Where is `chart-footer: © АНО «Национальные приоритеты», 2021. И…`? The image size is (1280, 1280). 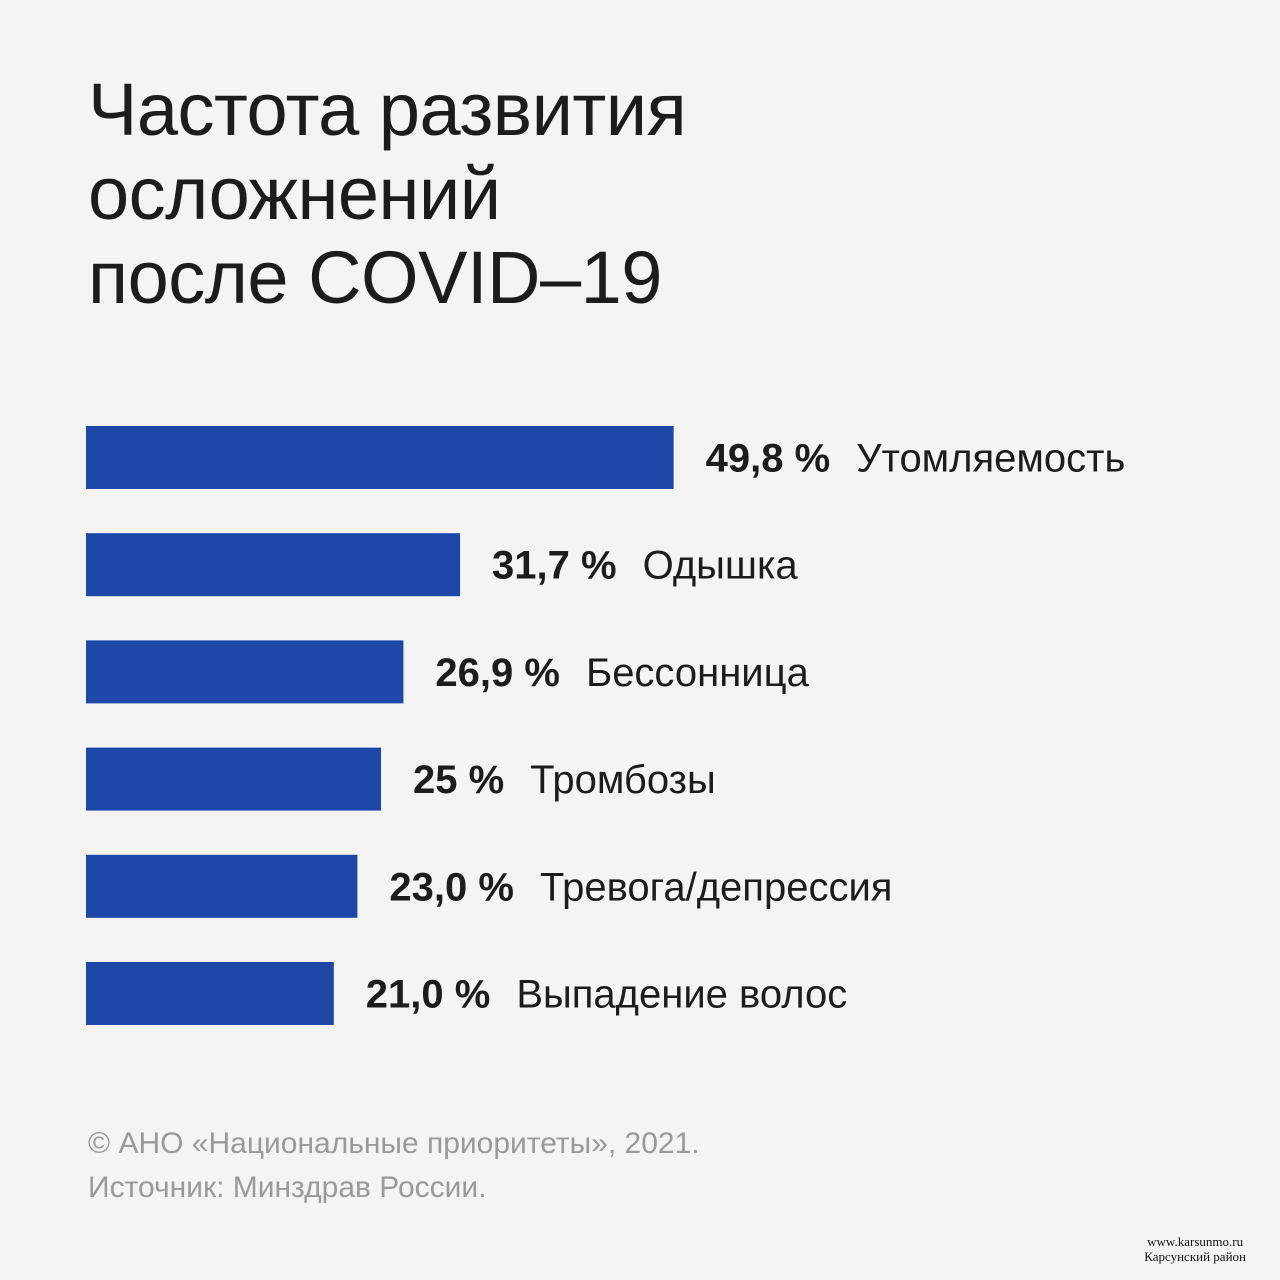 chart-footer: © АНО «Национальные приоритеты», 2021. И… is located at coordinates (394, 1166).